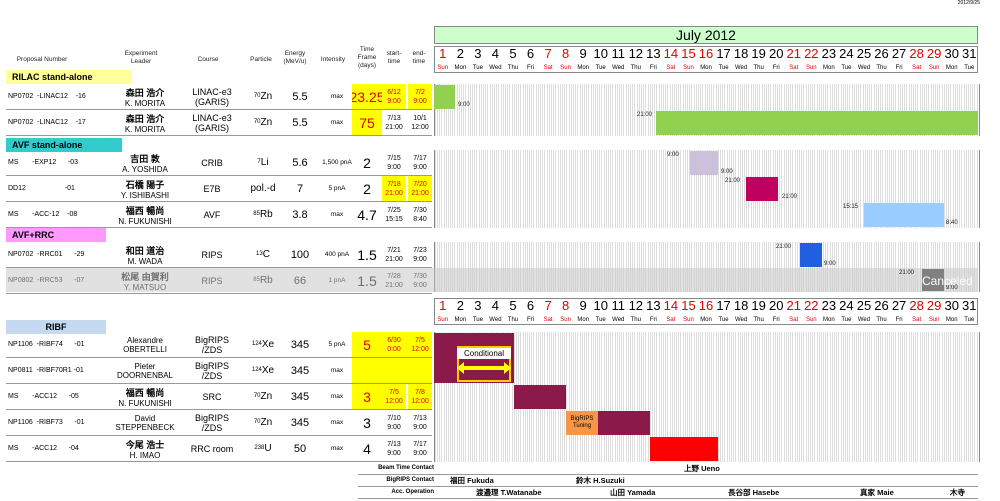 The image size is (1000, 501). Describe the element at coordinates (741, 53) in the screenshot. I see `day-number: 18` at that location.